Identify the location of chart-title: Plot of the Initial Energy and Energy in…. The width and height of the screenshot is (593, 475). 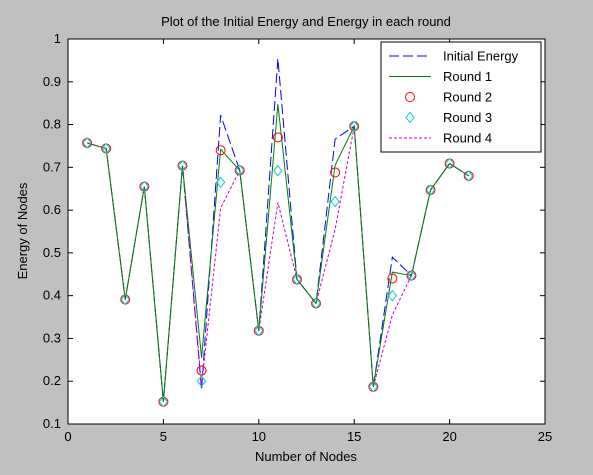
(306, 21).